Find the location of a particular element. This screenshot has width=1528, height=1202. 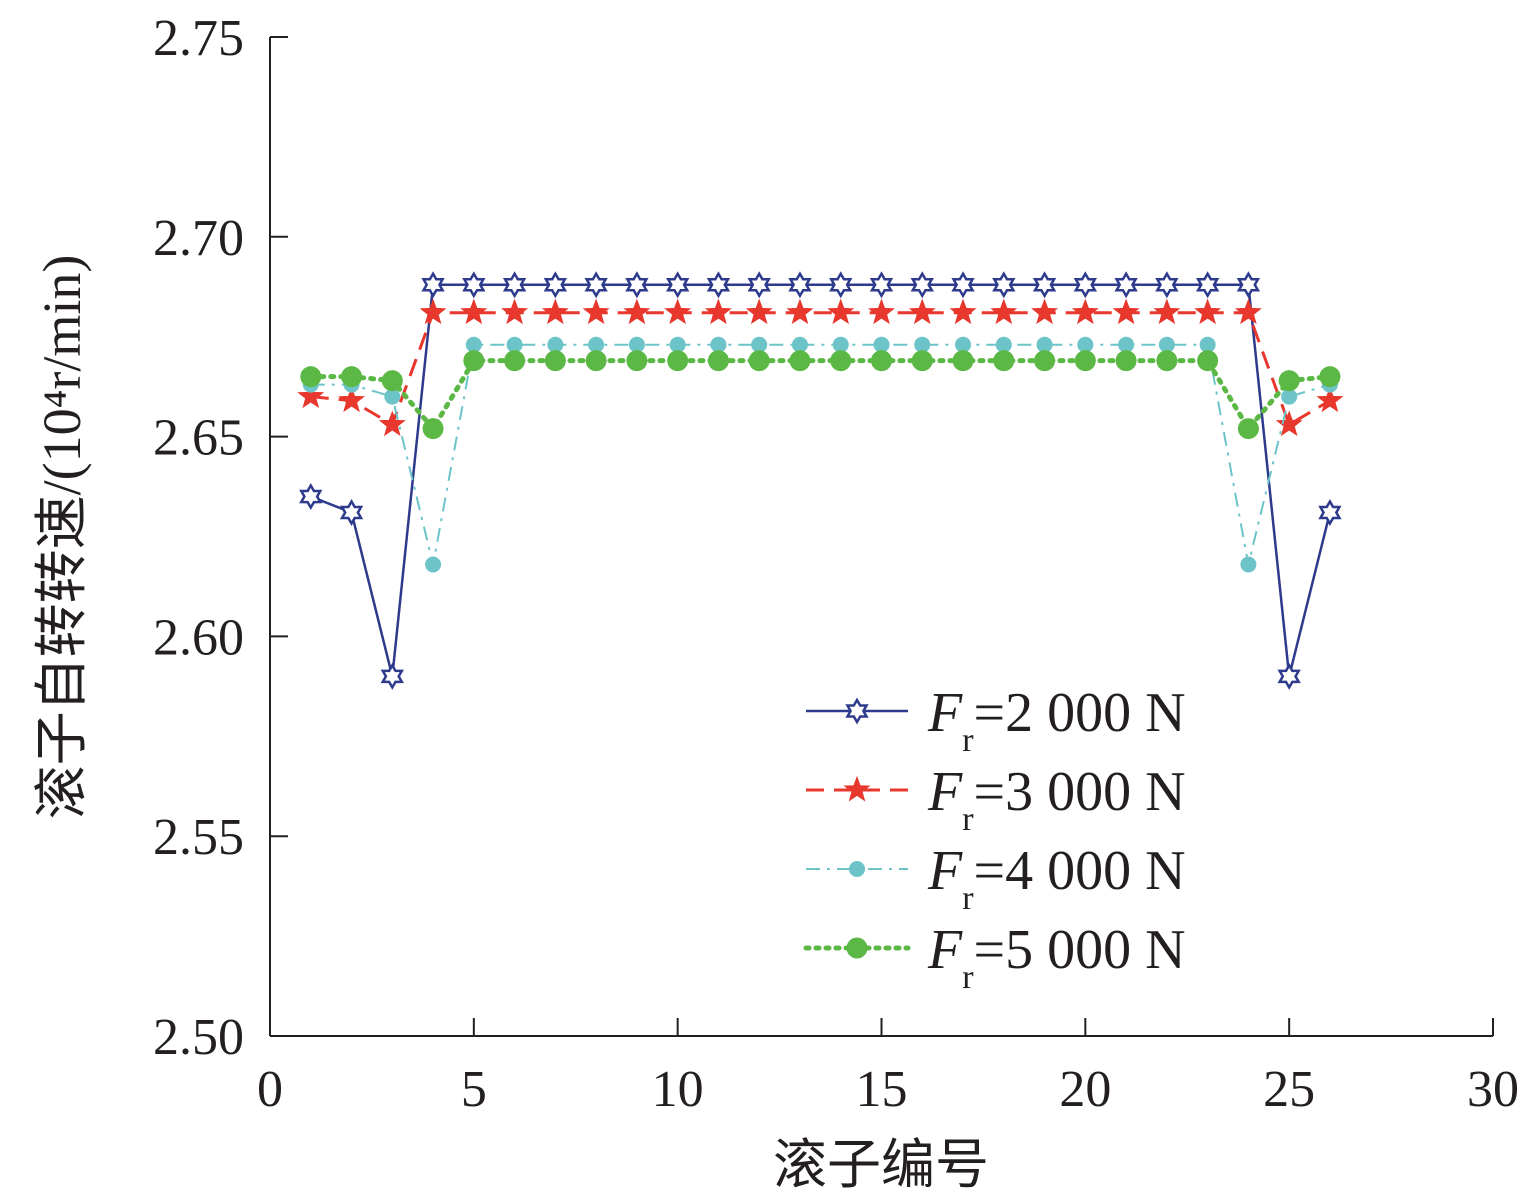

legend-label: Fr=4 000 N is located at coordinates (1056, 878).